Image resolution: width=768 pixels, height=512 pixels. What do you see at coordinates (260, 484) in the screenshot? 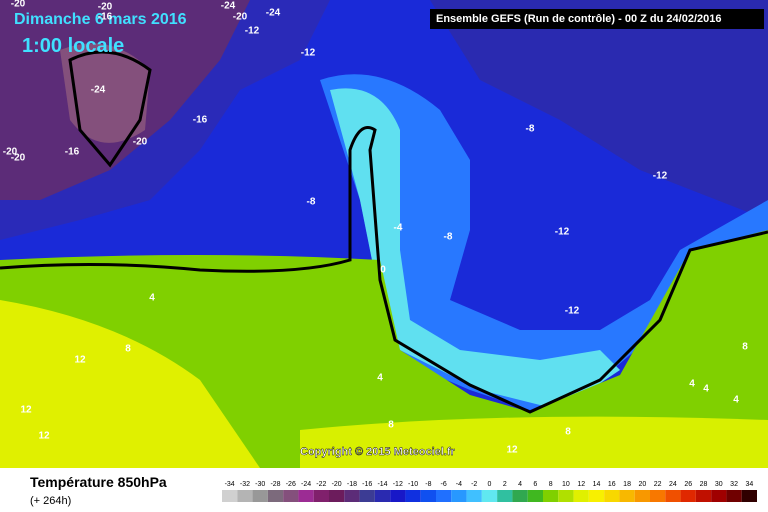
I see `scale-tick-label: -30` at bounding box center [260, 484].